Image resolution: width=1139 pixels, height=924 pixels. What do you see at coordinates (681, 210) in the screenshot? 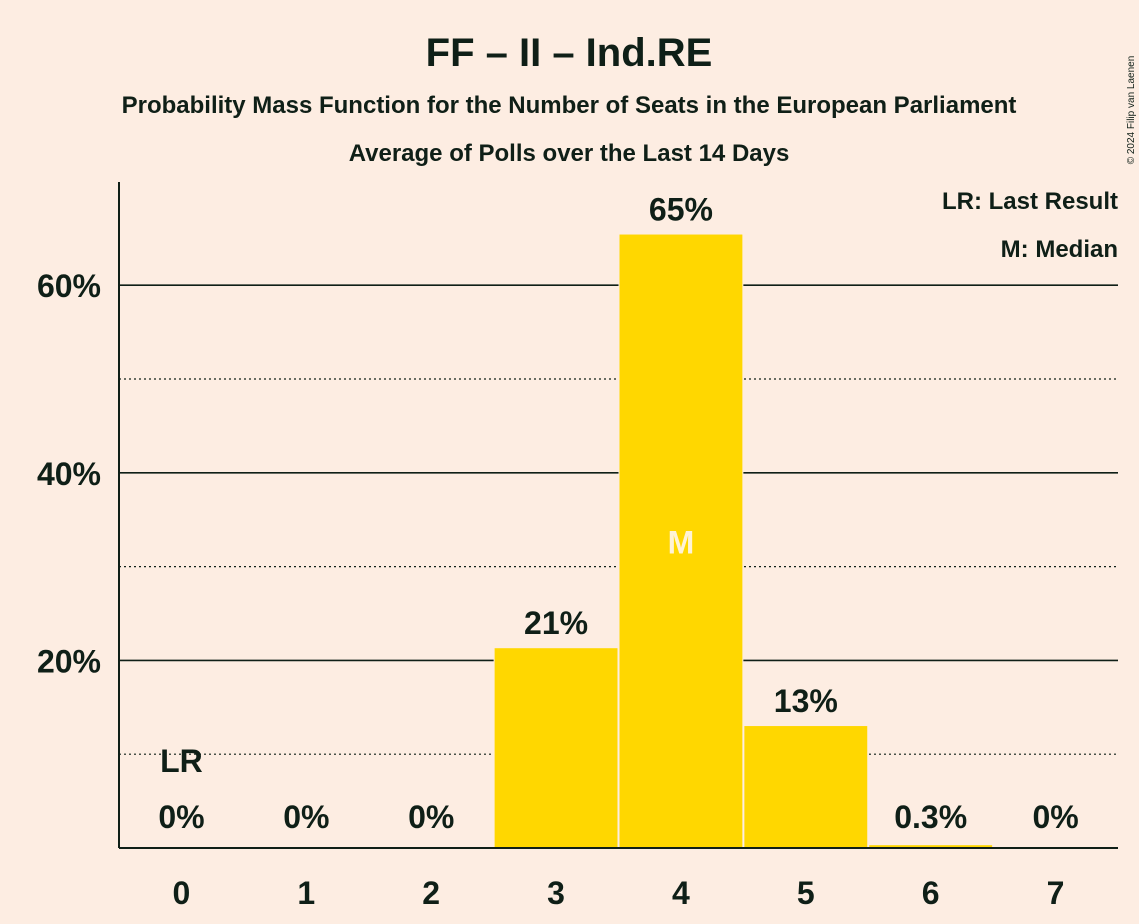
I see `bar-value-label: 65%` at bounding box center [681, 210].